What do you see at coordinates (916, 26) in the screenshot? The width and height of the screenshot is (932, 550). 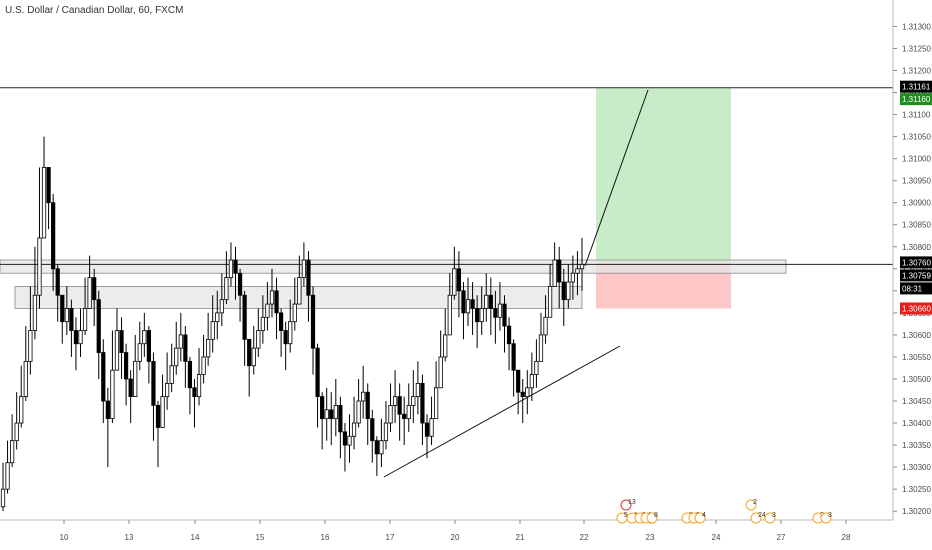 I see `price-tick-label: 1.31300` at bounding box center [916, 26].